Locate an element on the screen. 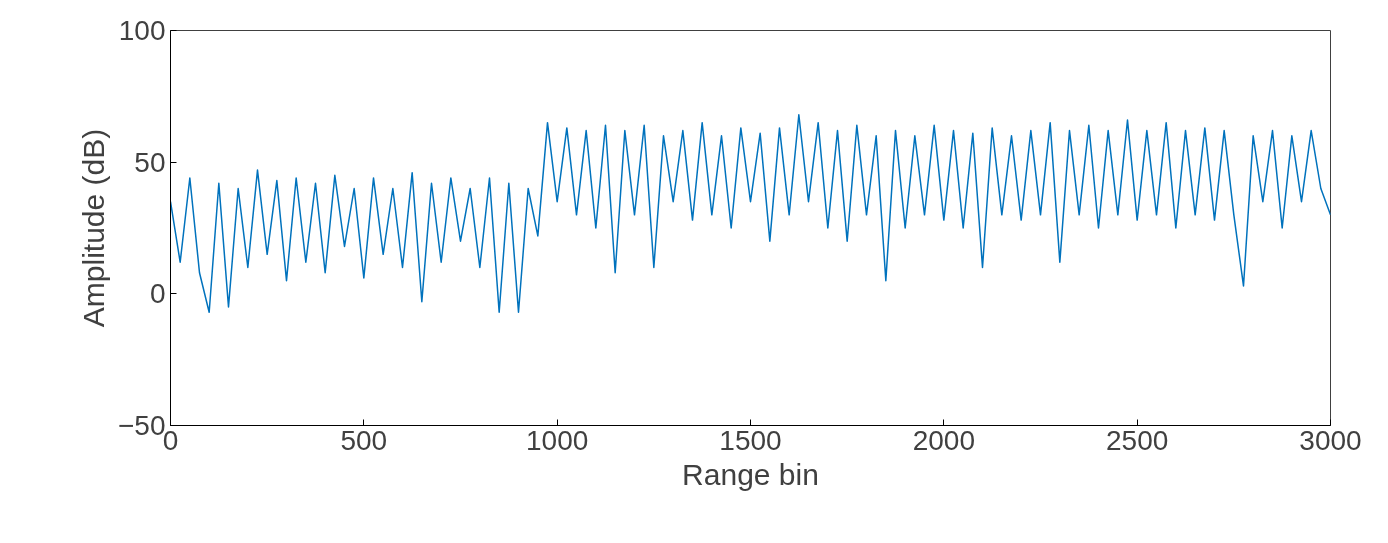  y-tick-label: 50 is located at coordinates (150, 162).